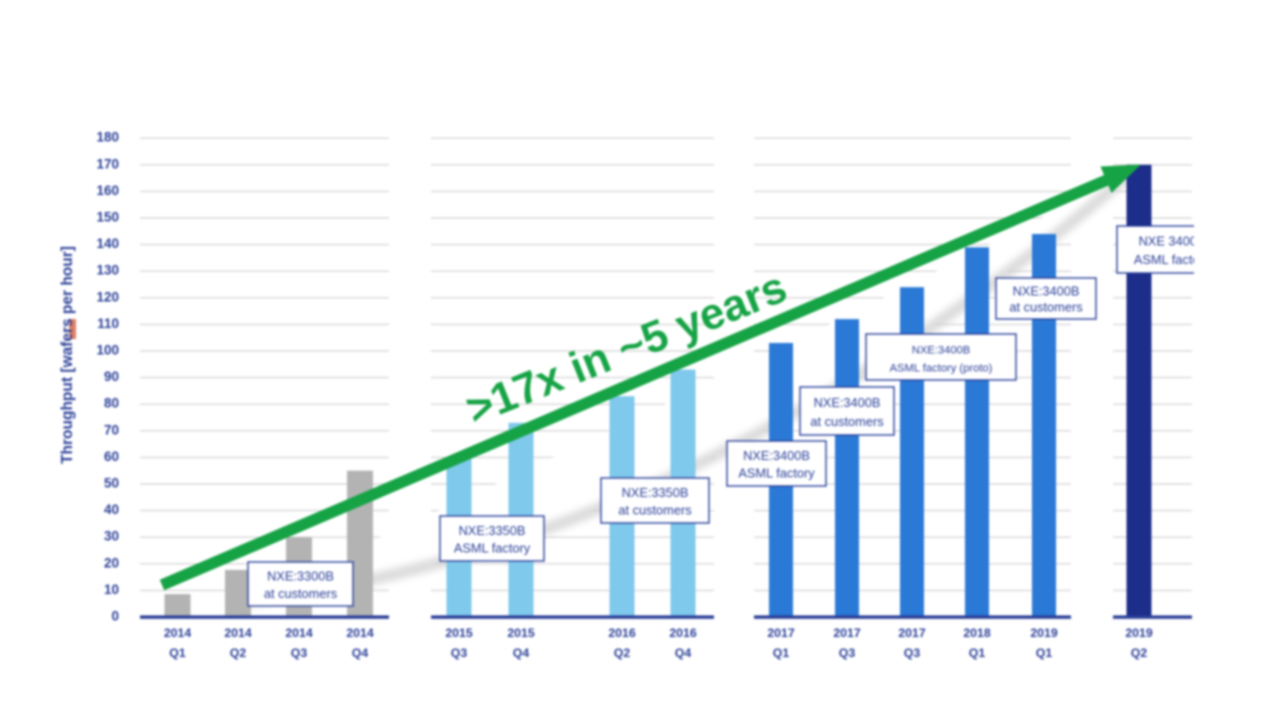 The image size is (1280, 719). What do you see at coordinates (107, 163) in the screenshot?
I see `svg-text: 170` at bounding box center [107, 163].